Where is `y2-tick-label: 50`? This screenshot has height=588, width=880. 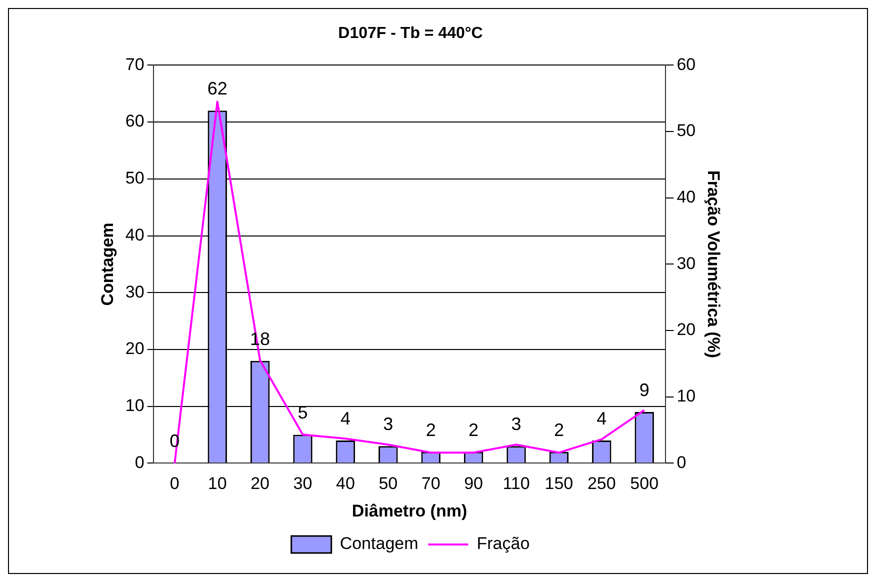
y2-tick-label: 50 is located at coordinates (686, 130).